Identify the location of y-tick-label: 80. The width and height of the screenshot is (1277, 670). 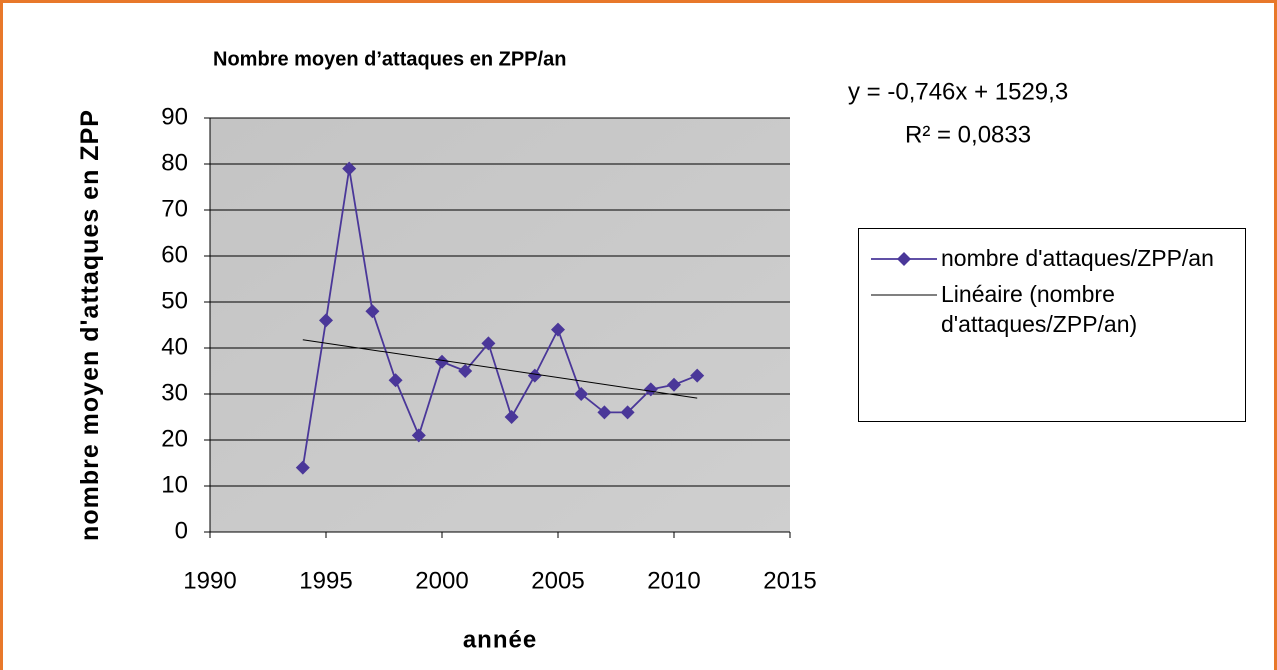
(174, 162).